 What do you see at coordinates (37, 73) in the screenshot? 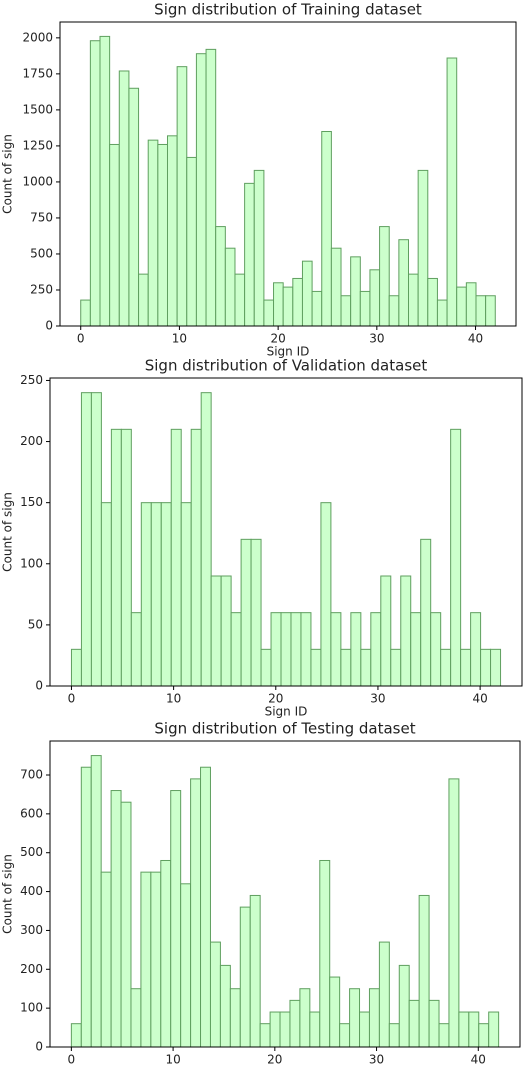
I see `y-tick-label: 1750` at bounding box center [37, 73].